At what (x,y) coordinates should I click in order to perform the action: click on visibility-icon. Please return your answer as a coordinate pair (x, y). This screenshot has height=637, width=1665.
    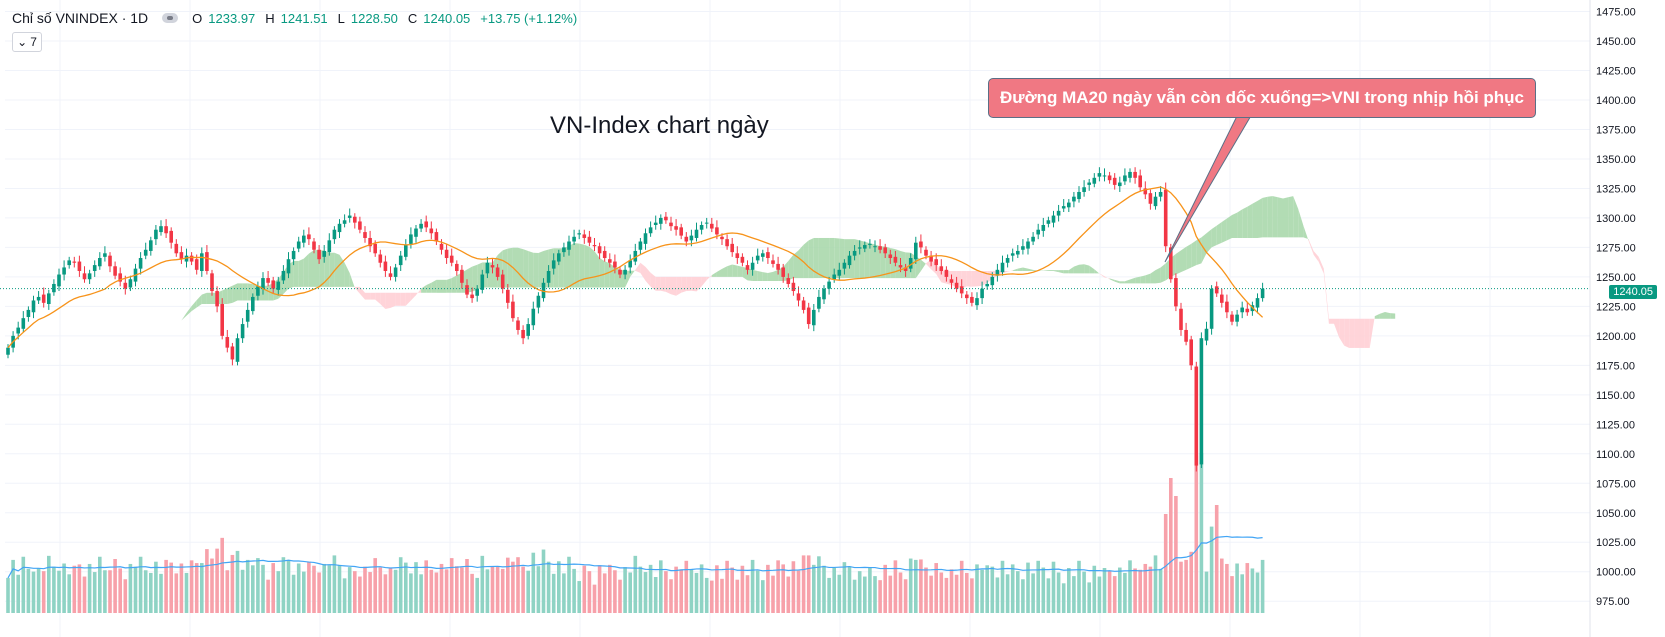
    Looking at the image, I should click on (170, 18).